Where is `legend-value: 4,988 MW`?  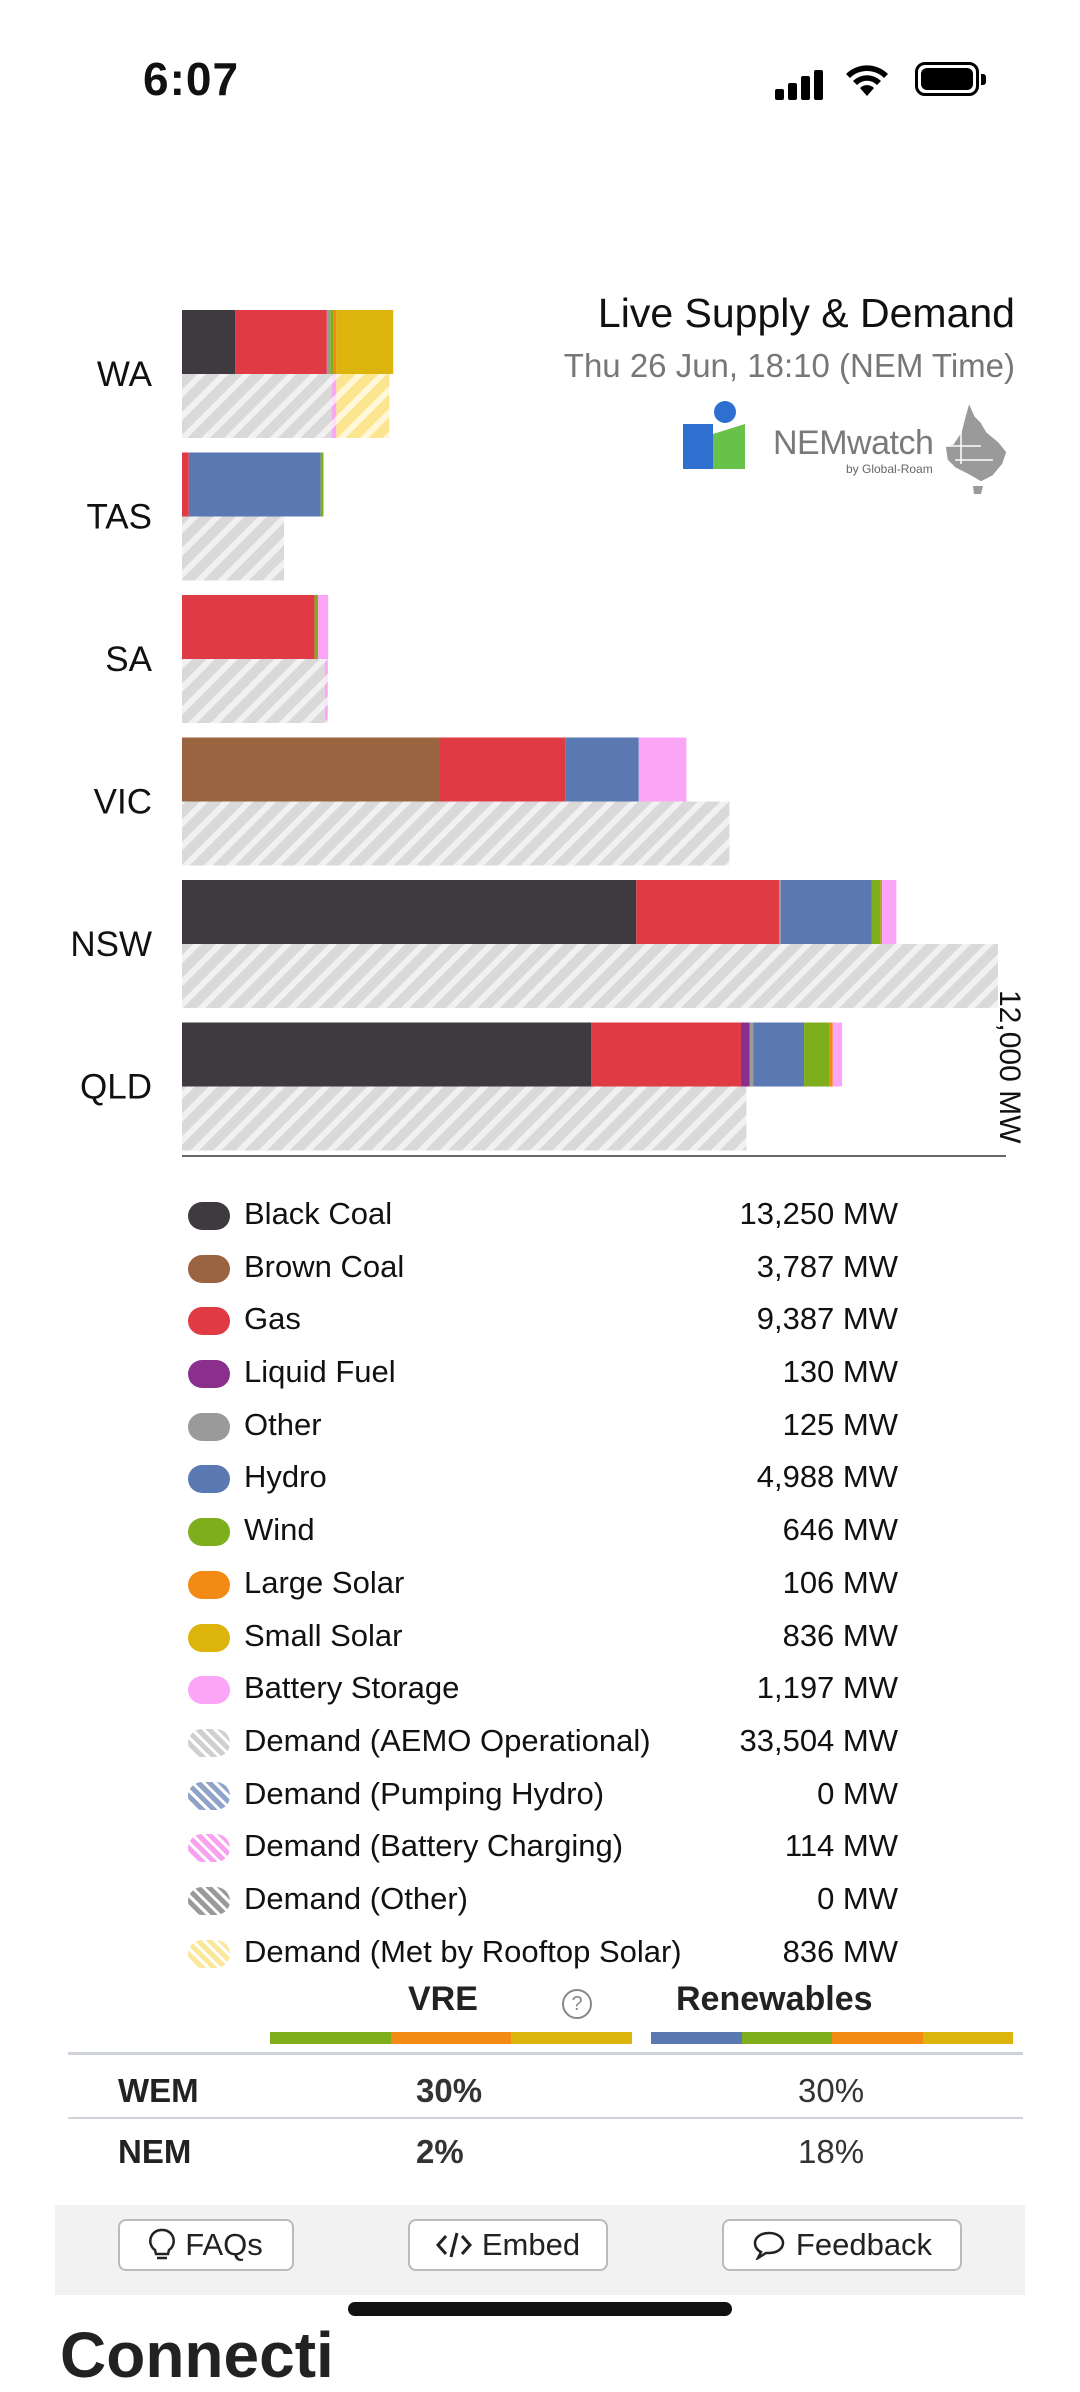 legend-value: 4,988 MW is located at coordinates (827, 1477).